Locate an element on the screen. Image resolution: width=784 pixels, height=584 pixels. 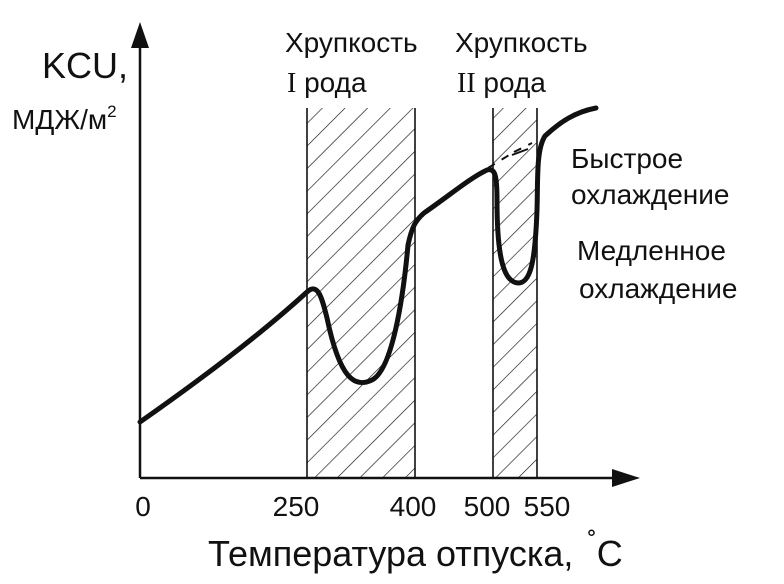
fast-cooling-label-line1: Быстрое is located at coordinates (627, 158).